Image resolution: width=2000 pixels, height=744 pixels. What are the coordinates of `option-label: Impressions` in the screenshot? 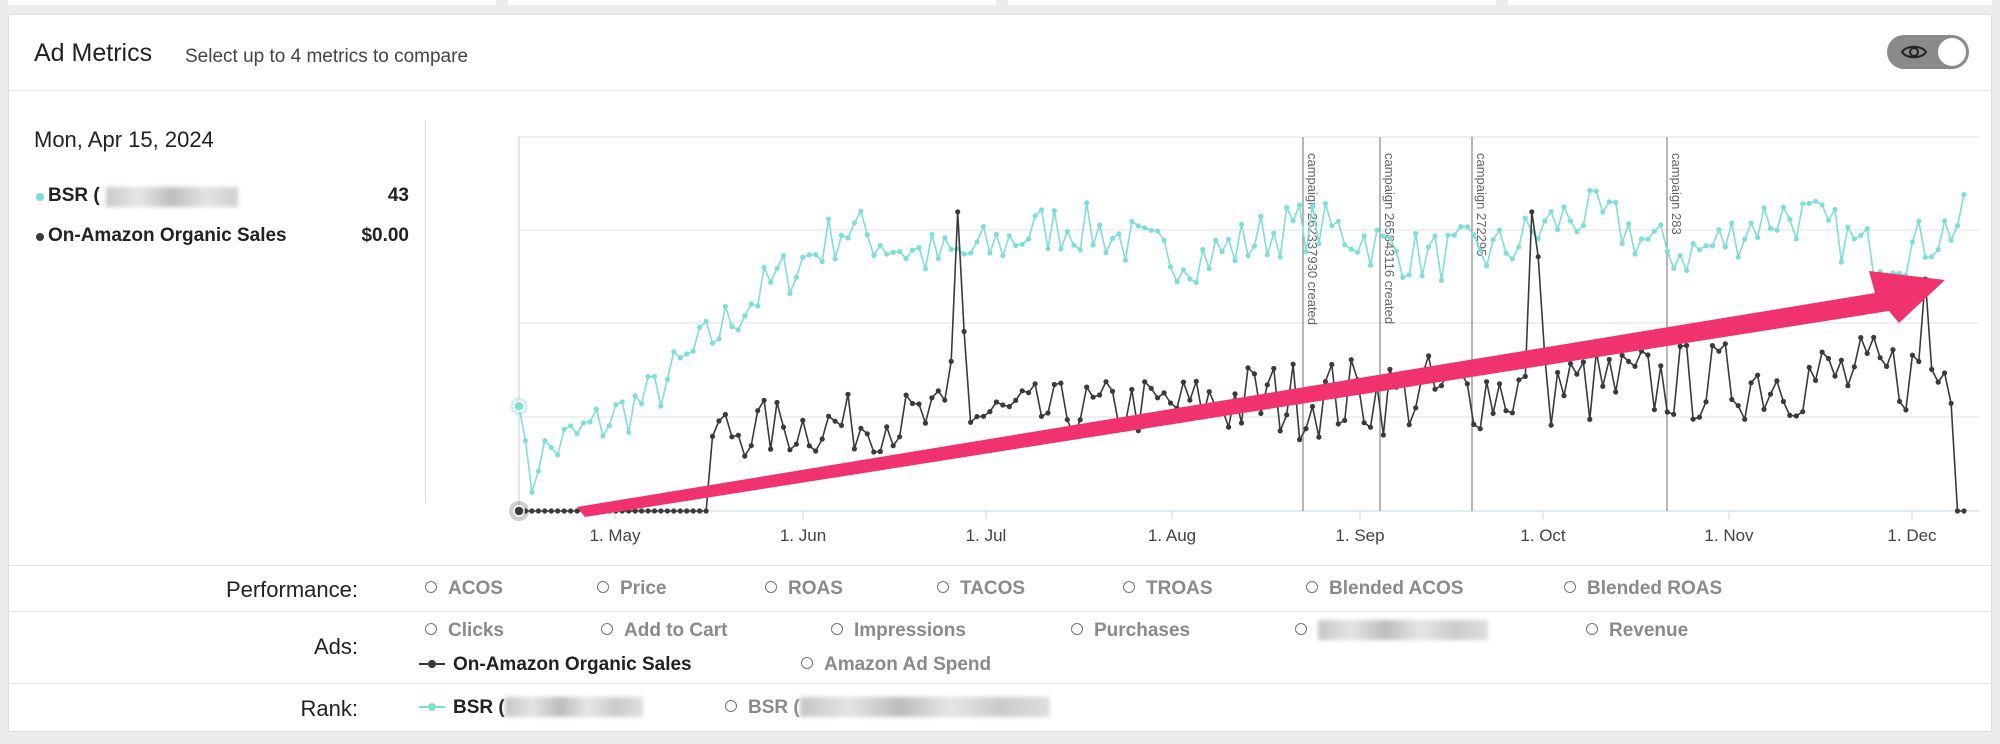 It's located at (910, 630).